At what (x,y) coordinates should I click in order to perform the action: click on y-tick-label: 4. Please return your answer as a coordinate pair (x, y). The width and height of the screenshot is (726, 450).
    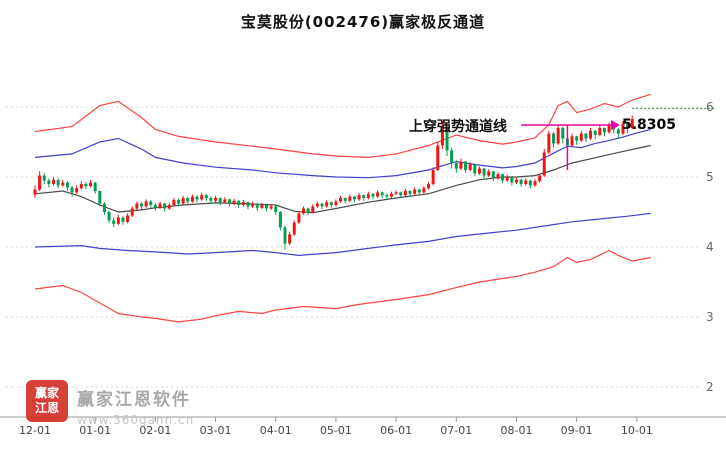
    Looking at the image, I should click on (710, 247).